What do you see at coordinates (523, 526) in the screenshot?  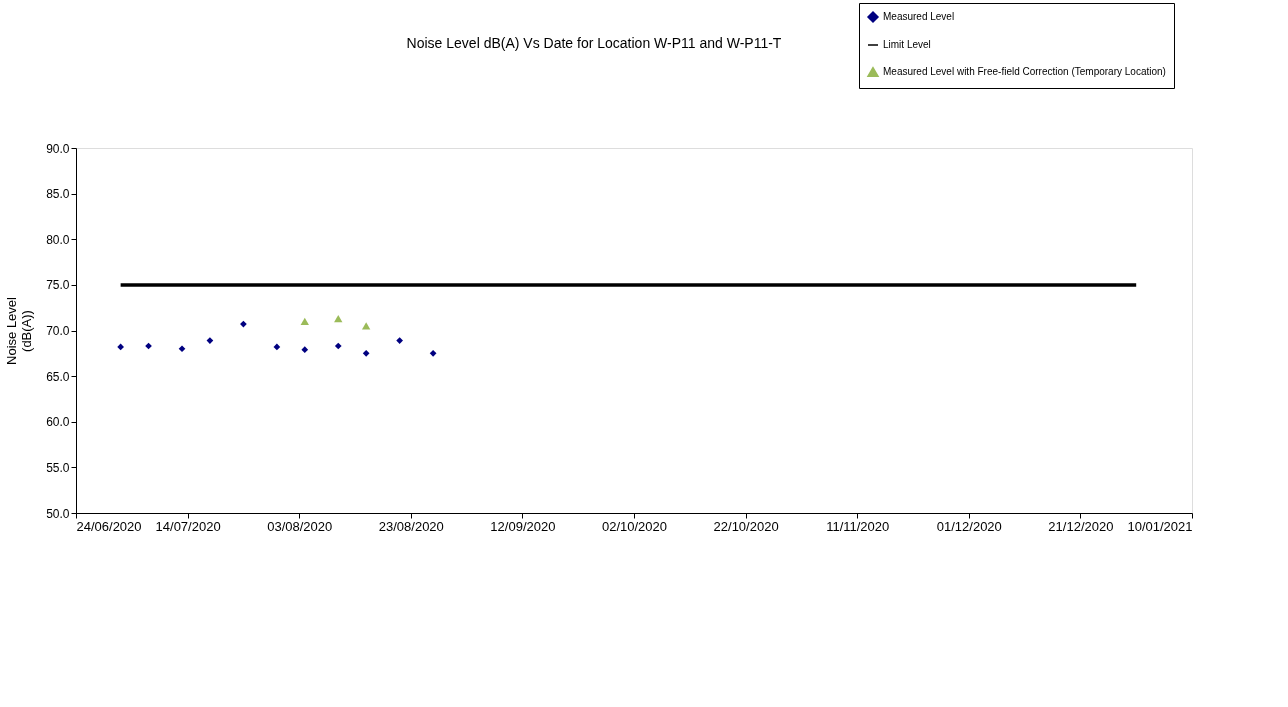 I see `x-tick-label: 12/09/2020` at bounding box center [523, 526].